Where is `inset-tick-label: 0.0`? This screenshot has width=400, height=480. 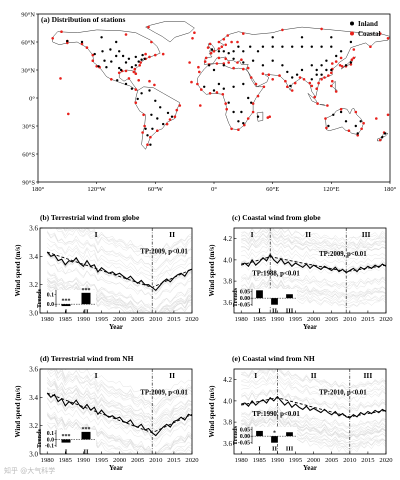
inset-tick-label: 0.0 is located at coordinates (50, 305).